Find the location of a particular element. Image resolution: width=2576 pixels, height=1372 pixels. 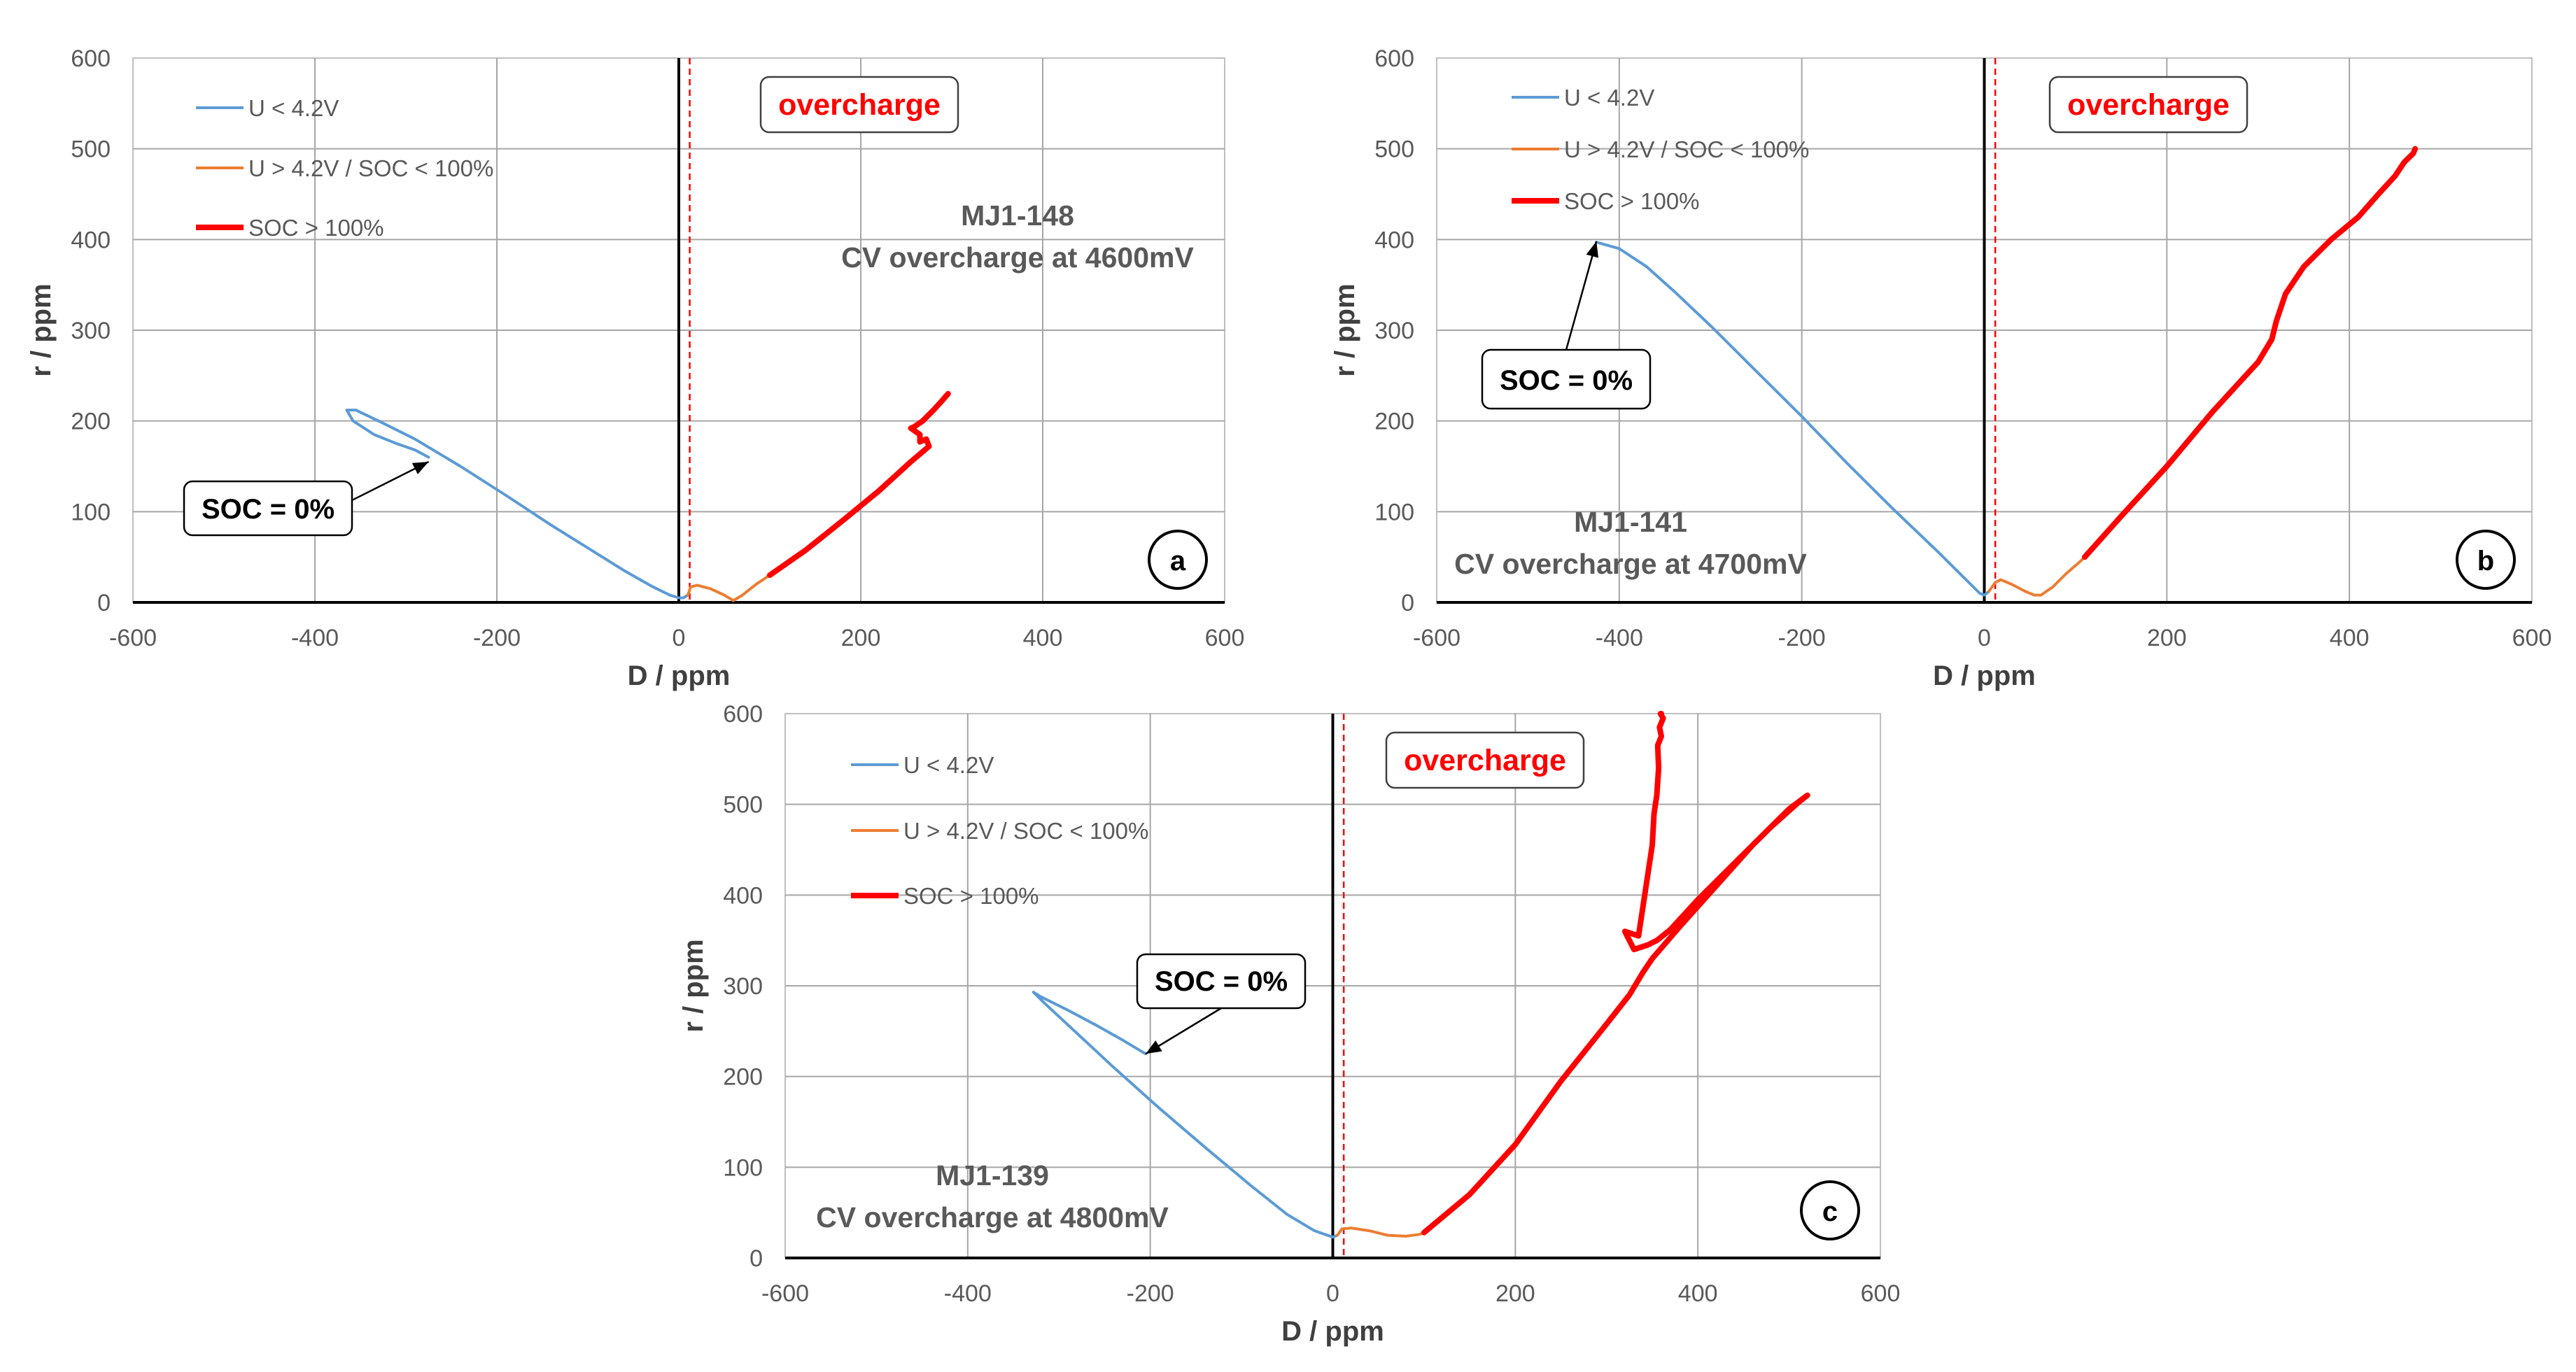

panel-letter: b is located at coordinates (2485, 561).